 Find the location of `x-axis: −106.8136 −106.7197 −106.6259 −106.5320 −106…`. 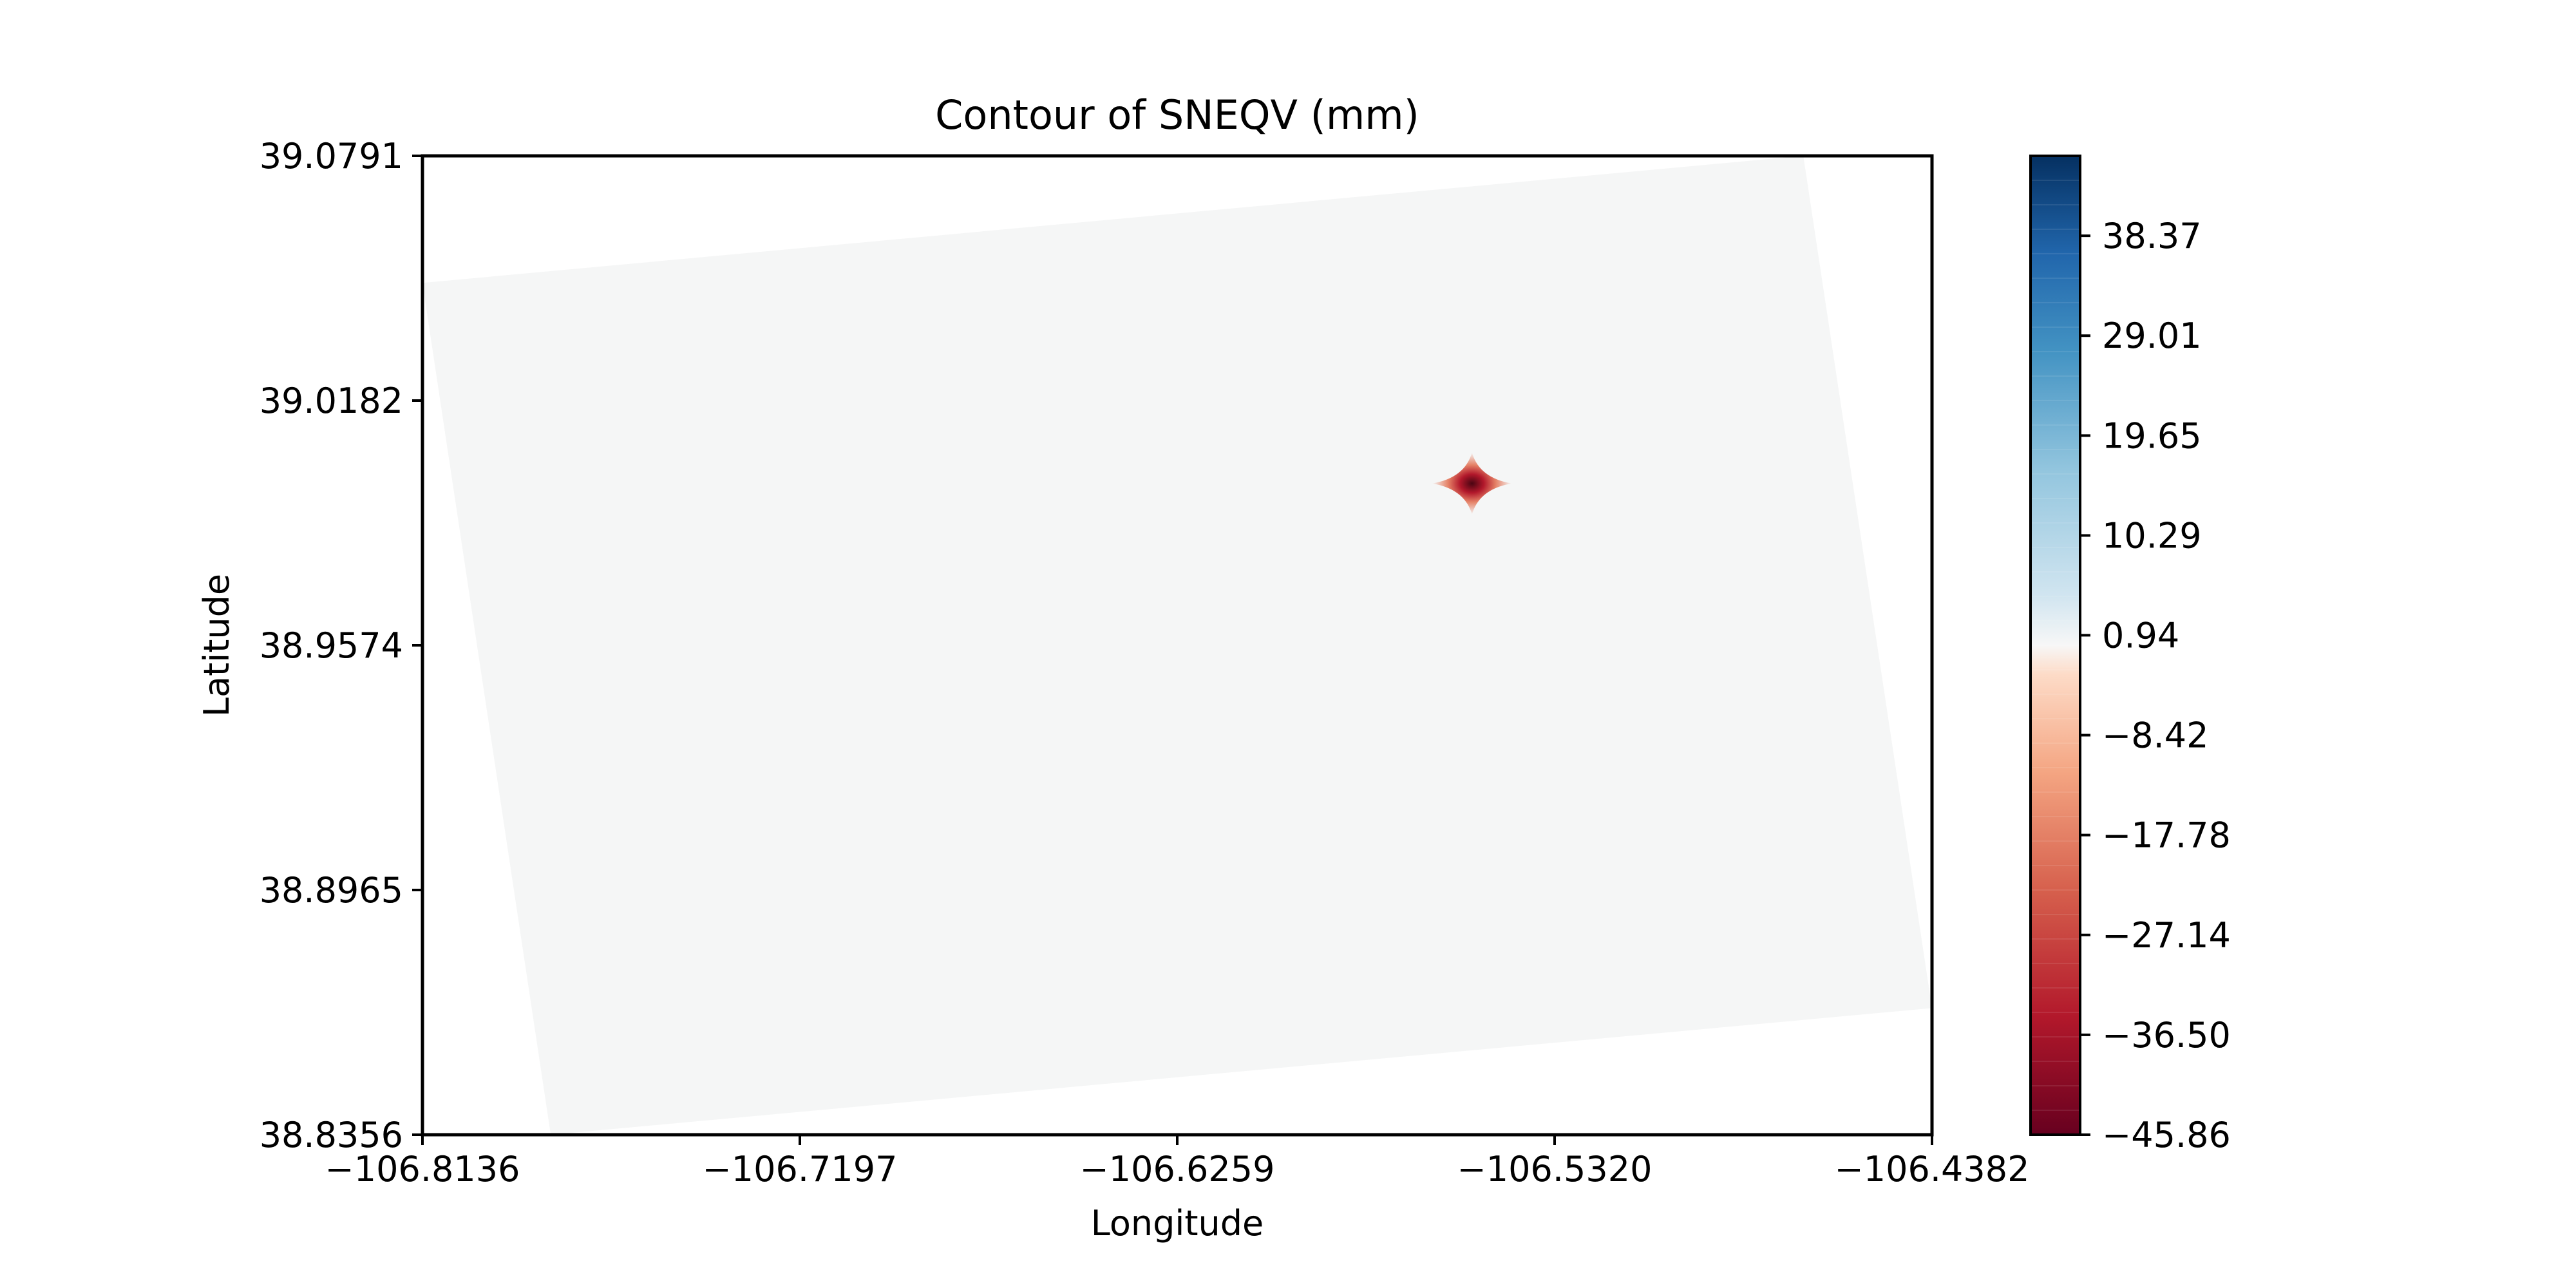

x-axis: −106.8136 −106.7197 −106.6259 −106.5320 −106… is located at coordinates (1177, 1162).